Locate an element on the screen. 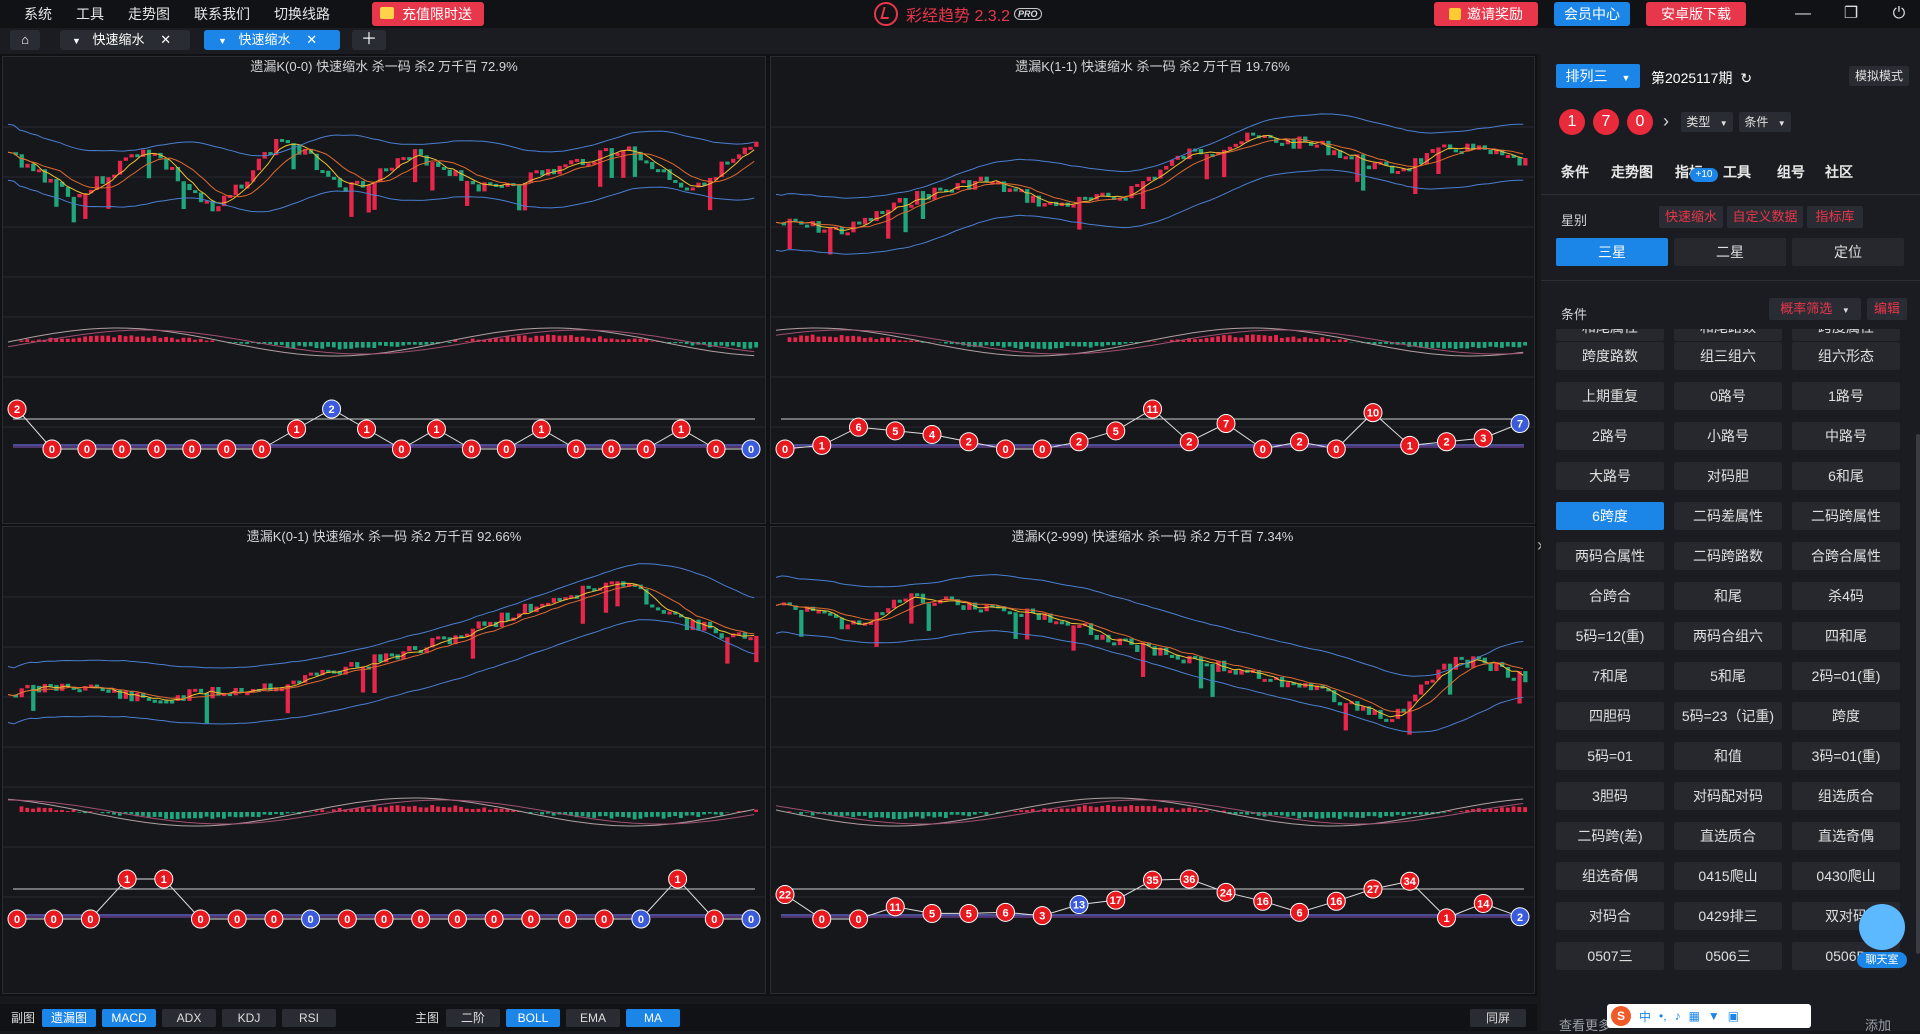 The height and width of the screenshot is (1034, 1920). promo-button: 充值限时送 is located at coordinates (428, 14).